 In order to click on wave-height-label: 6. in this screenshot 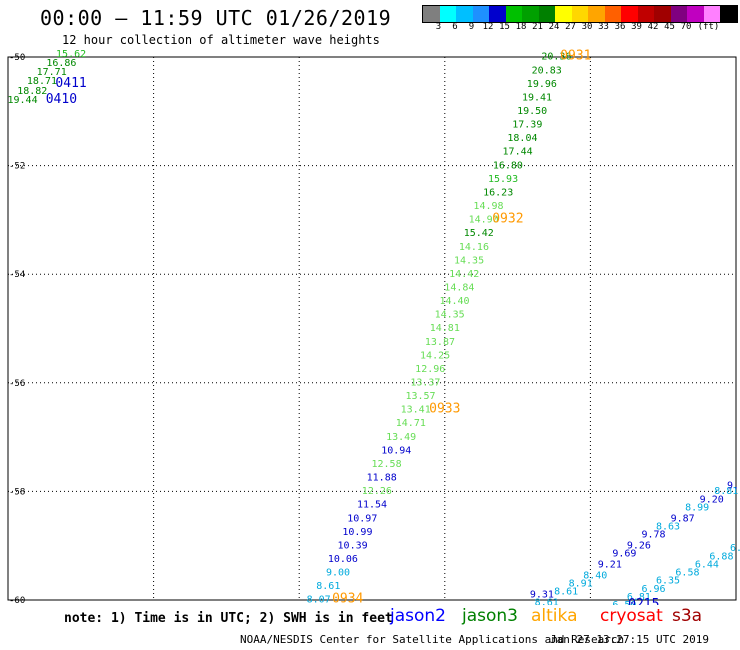, I will do `click(735, 548)`.